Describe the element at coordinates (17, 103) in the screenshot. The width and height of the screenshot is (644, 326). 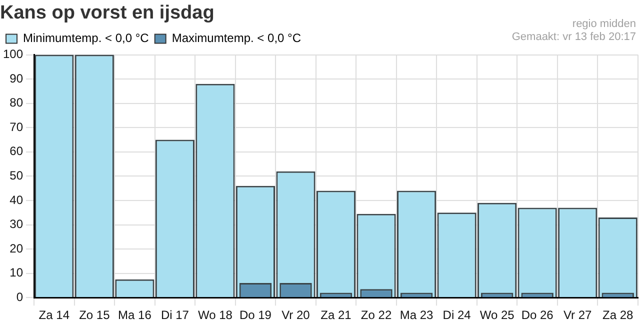
I see `y-tick-label: 80` at that location.